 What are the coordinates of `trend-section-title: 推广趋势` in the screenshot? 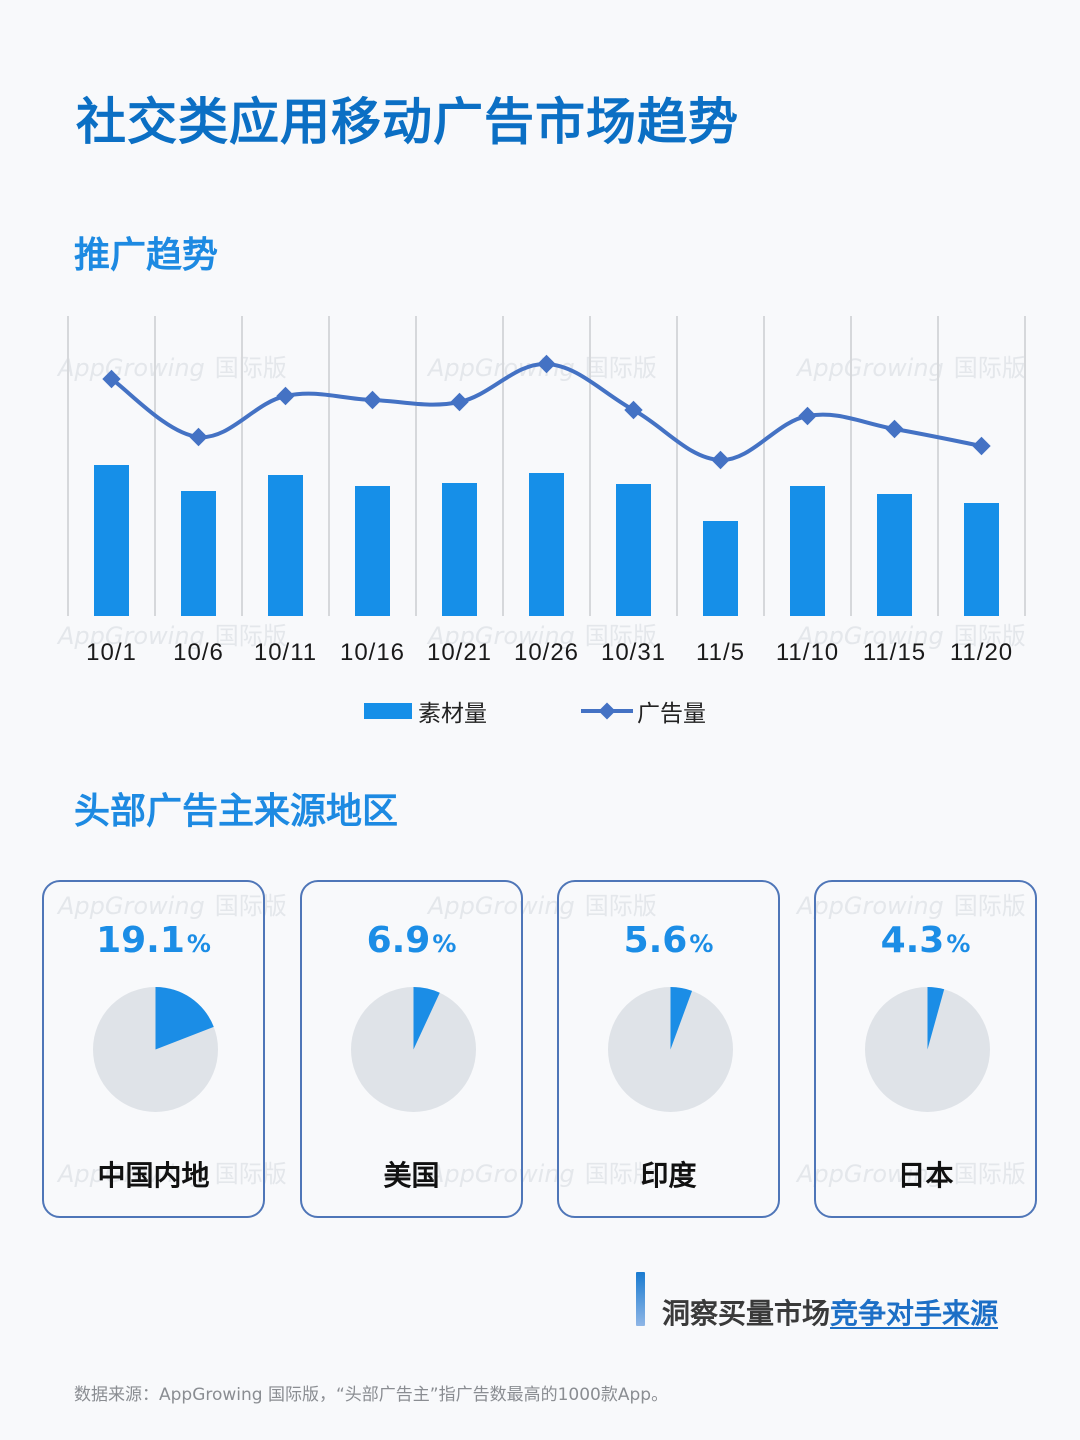 It's located at (146, 255).